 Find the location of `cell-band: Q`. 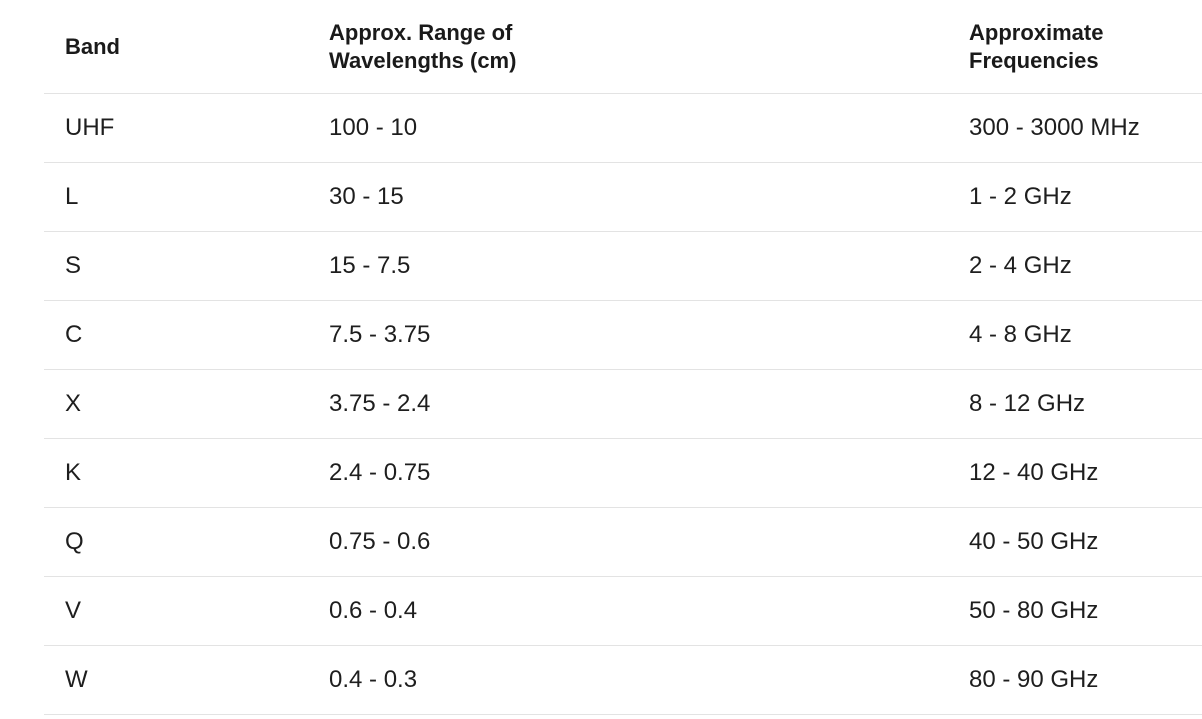

cell-band: Q is located at coordinates (176, 542).